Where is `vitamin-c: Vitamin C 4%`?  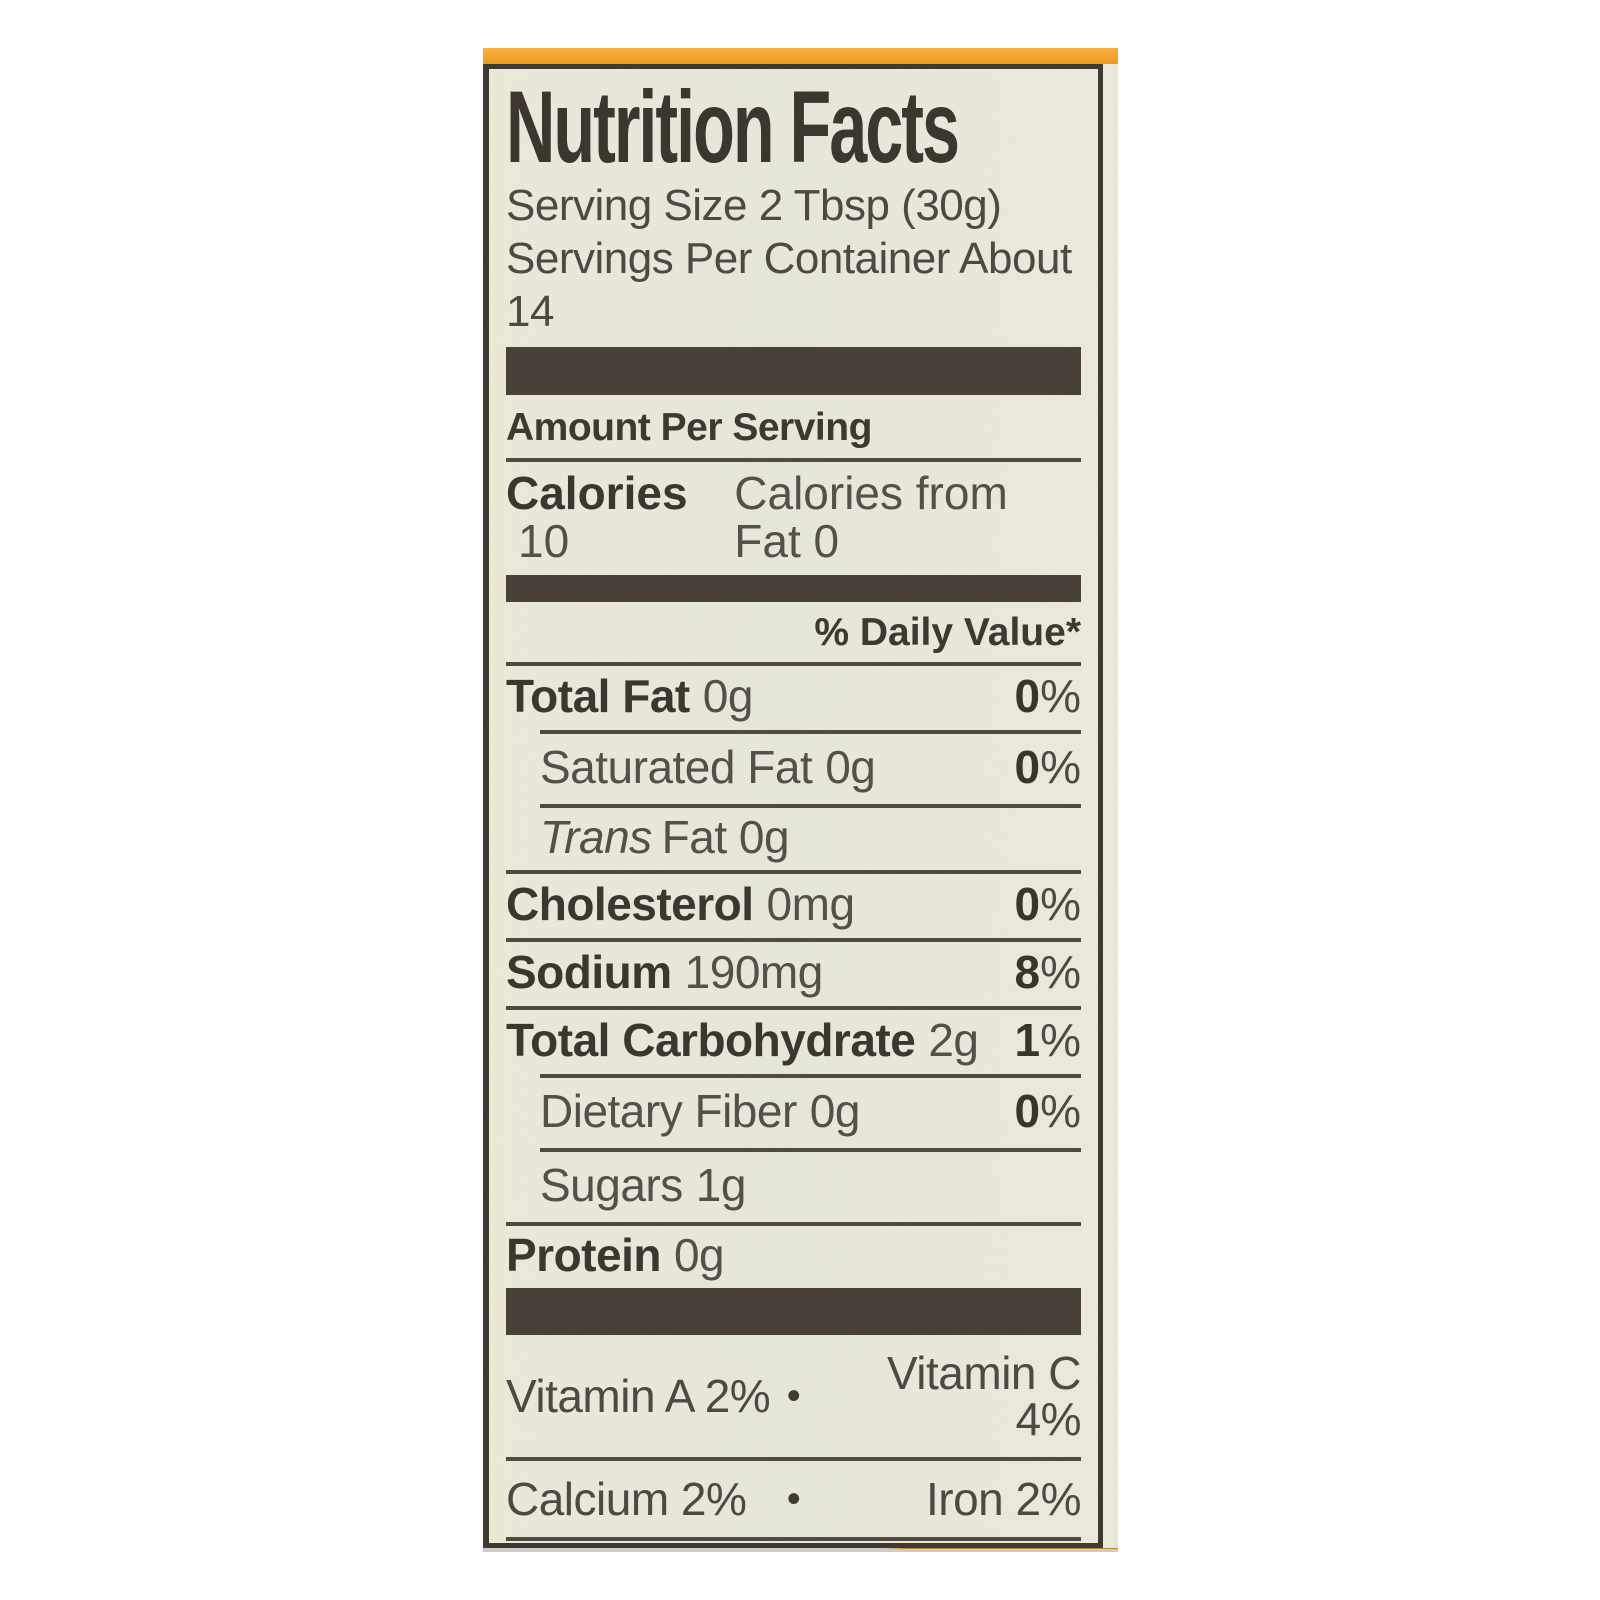 vitamin-c: Vitamin C 4% is located at coordinates (984, 1395).